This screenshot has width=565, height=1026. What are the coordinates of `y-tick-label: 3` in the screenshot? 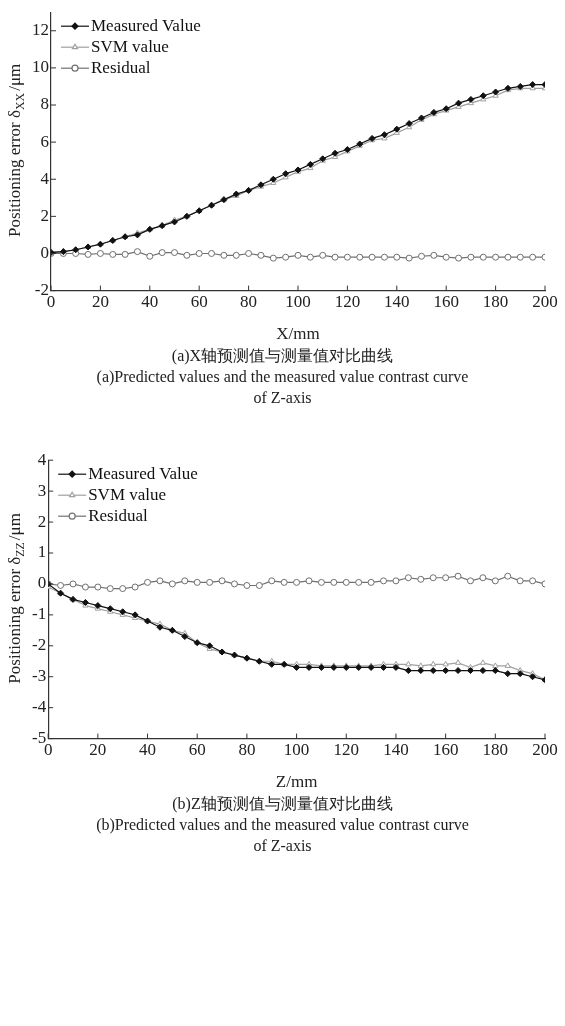 It's located at (42, 490).